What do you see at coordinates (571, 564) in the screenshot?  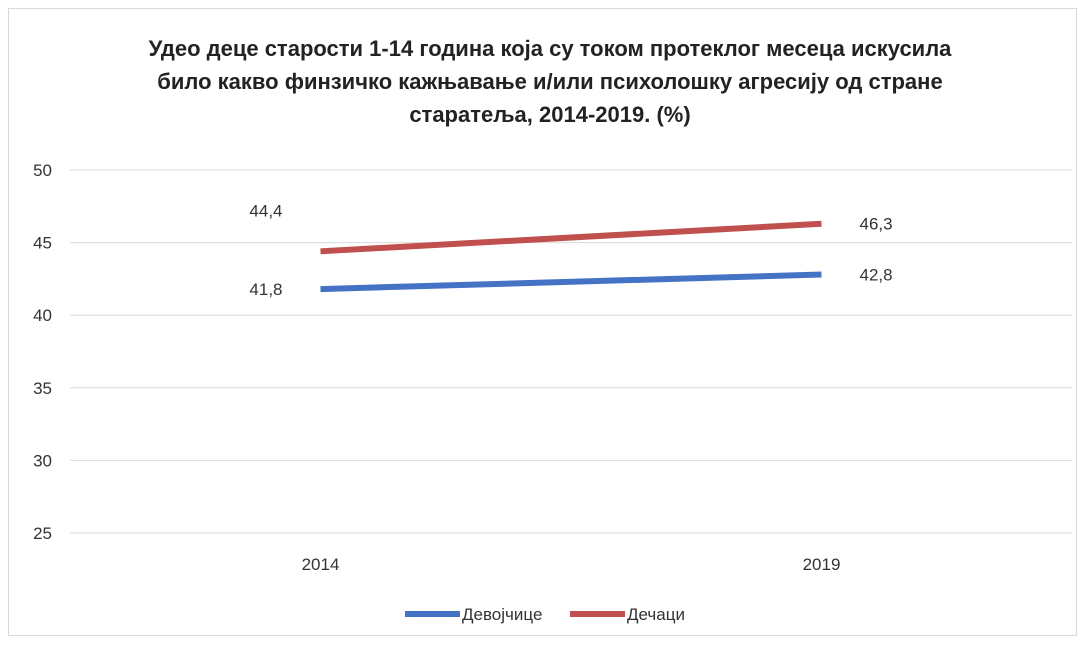 I see `x-axis-ticks: 2014 2019` at bounding box center [571, 564].